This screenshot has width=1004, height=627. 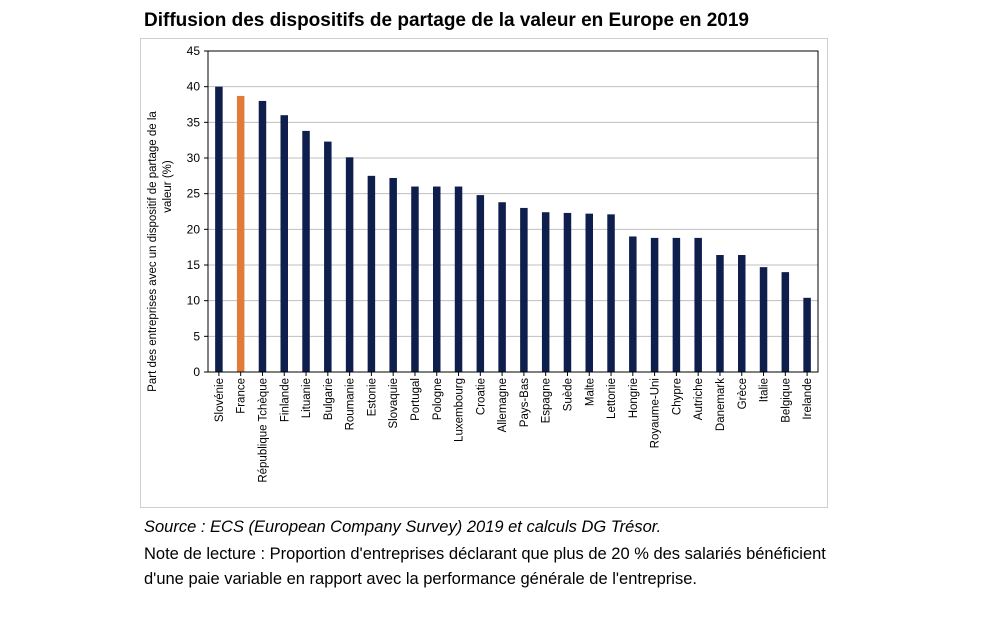 I want to click on bar-bulgarie, so click(x=328, y=256).